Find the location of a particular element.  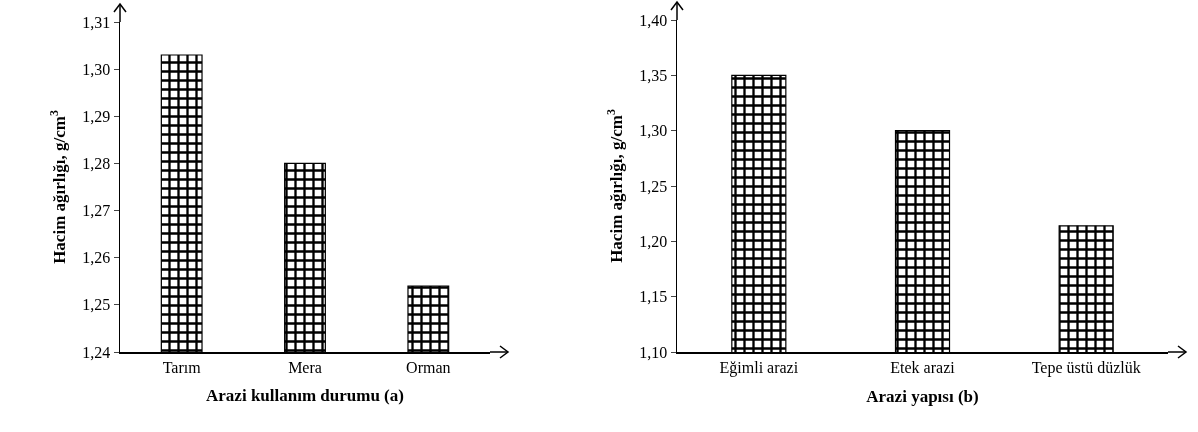

x-tick-label: Mera is located at coordinates (305, 367).